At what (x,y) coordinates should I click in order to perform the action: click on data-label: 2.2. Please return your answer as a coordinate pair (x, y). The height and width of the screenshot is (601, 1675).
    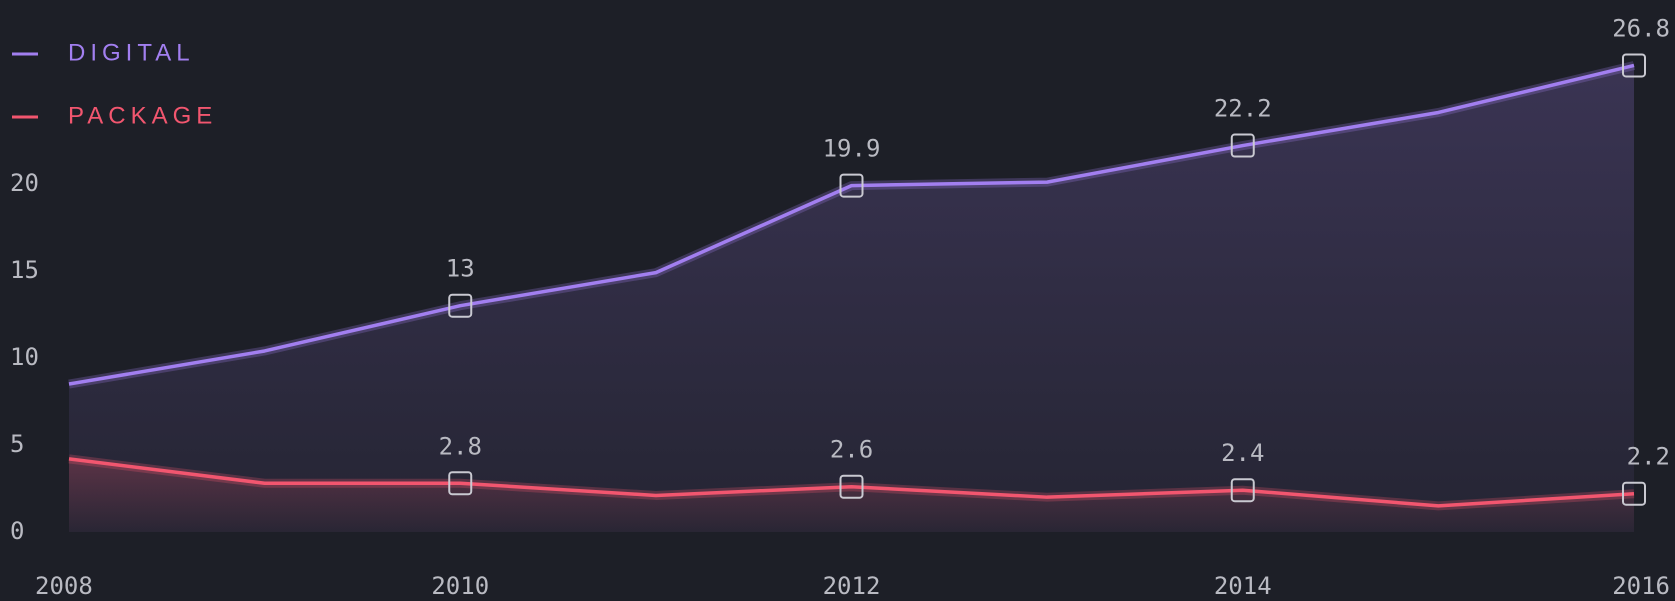
    Looking at the image, I should click on (1648, 457).